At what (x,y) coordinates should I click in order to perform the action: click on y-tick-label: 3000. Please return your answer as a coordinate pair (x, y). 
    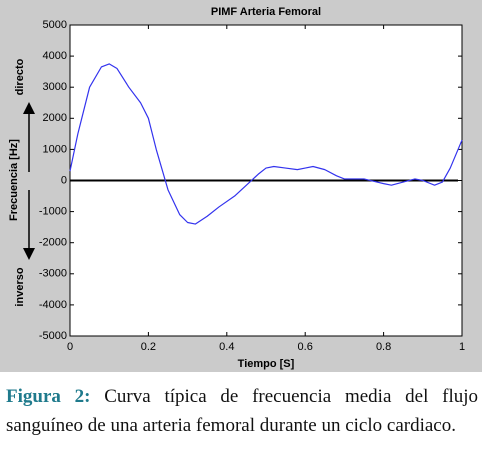
    Looking at the image, I should click on (55, 87).